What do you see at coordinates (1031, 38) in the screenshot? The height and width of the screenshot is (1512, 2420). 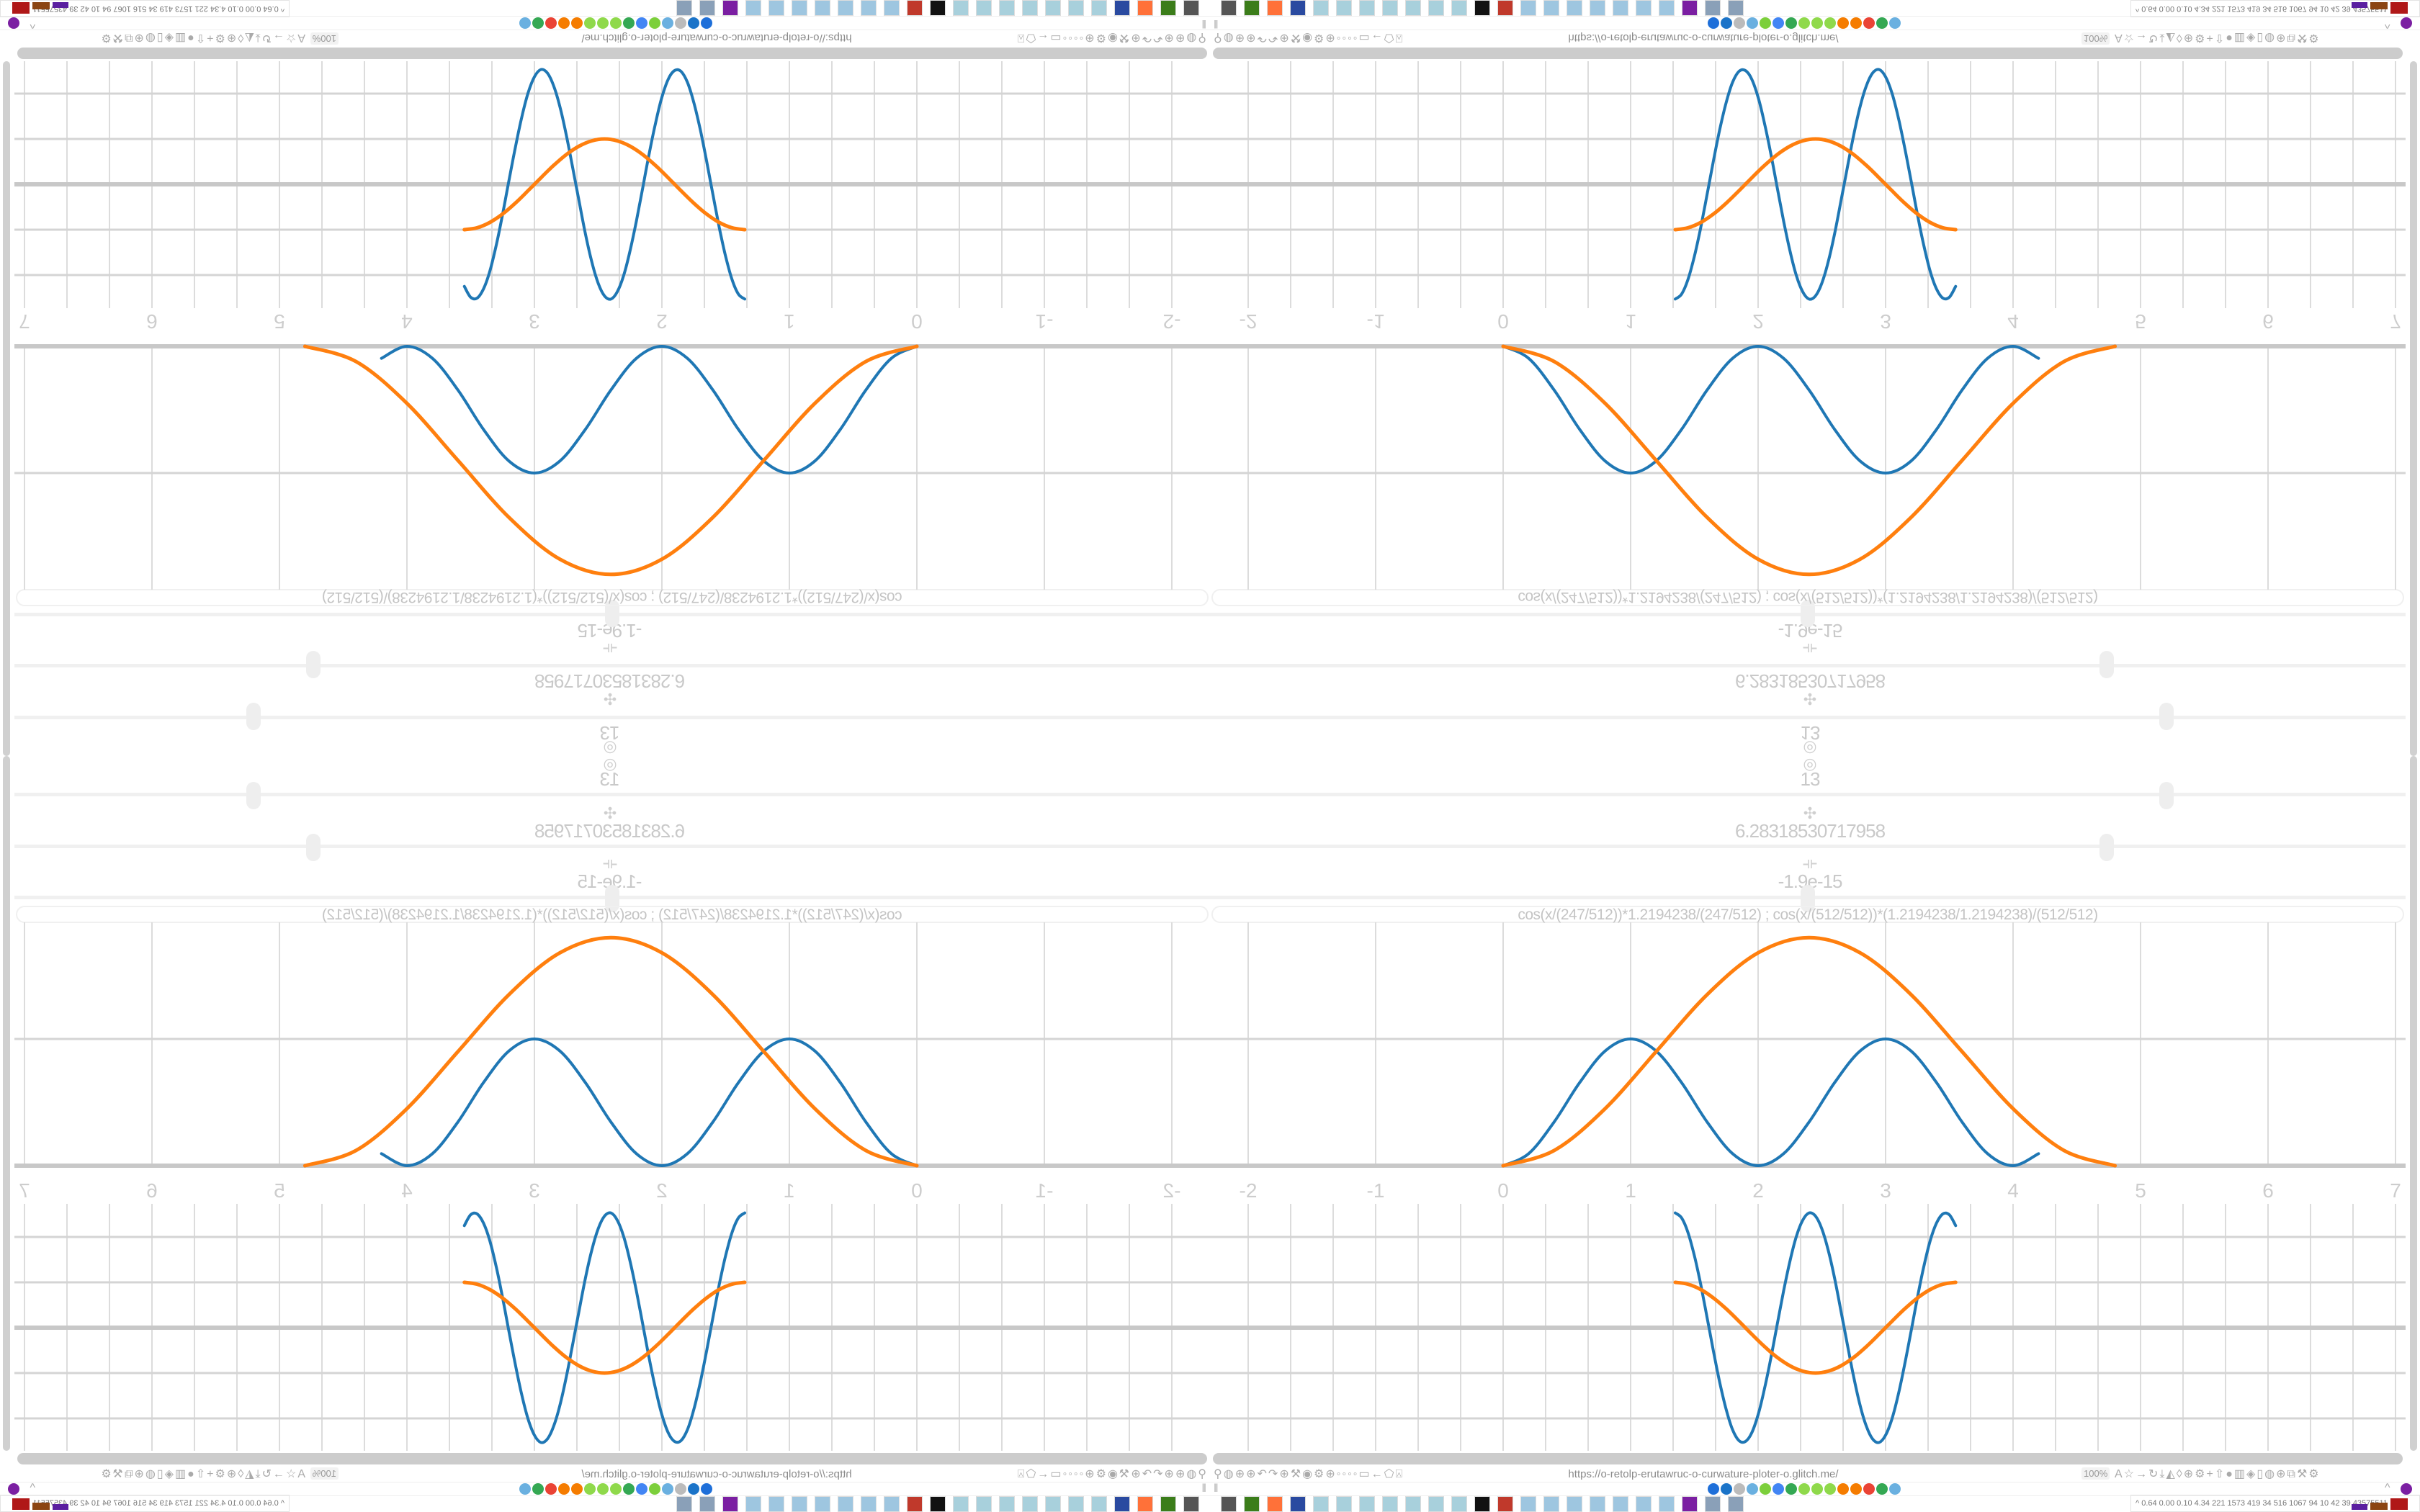 I see `tag-icon: ⬠` at bounding box center [1031, 38].